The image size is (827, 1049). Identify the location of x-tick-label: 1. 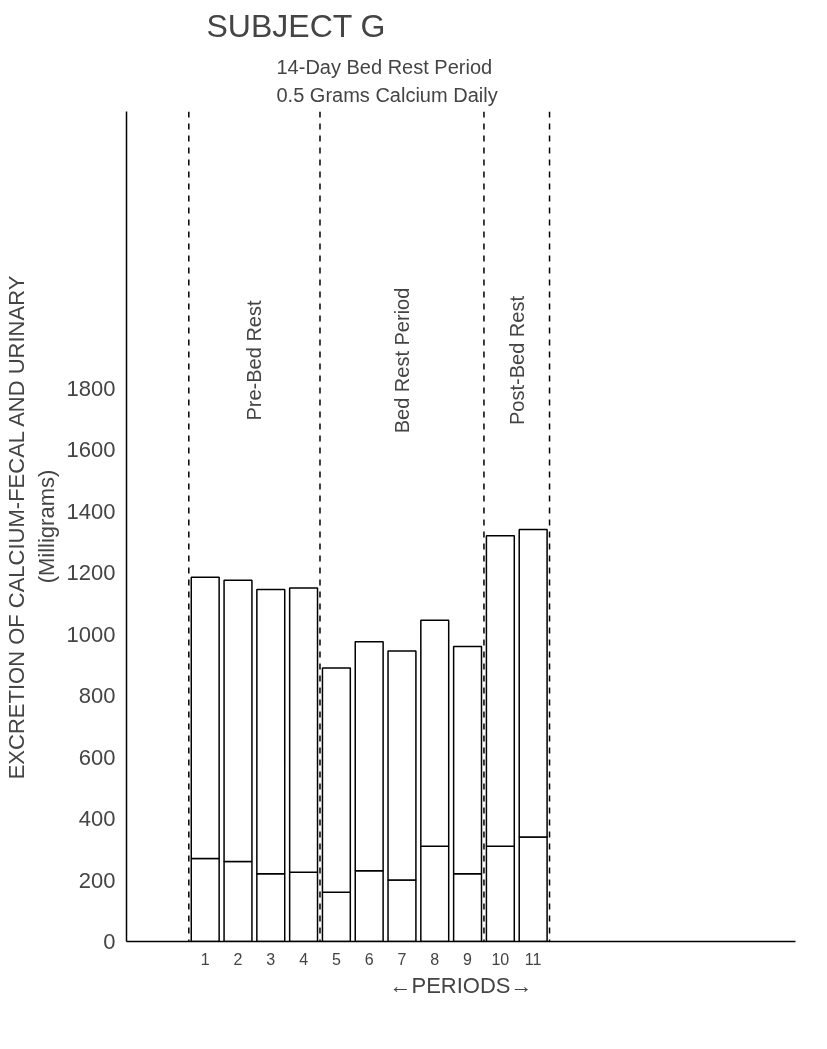
(205, 959).